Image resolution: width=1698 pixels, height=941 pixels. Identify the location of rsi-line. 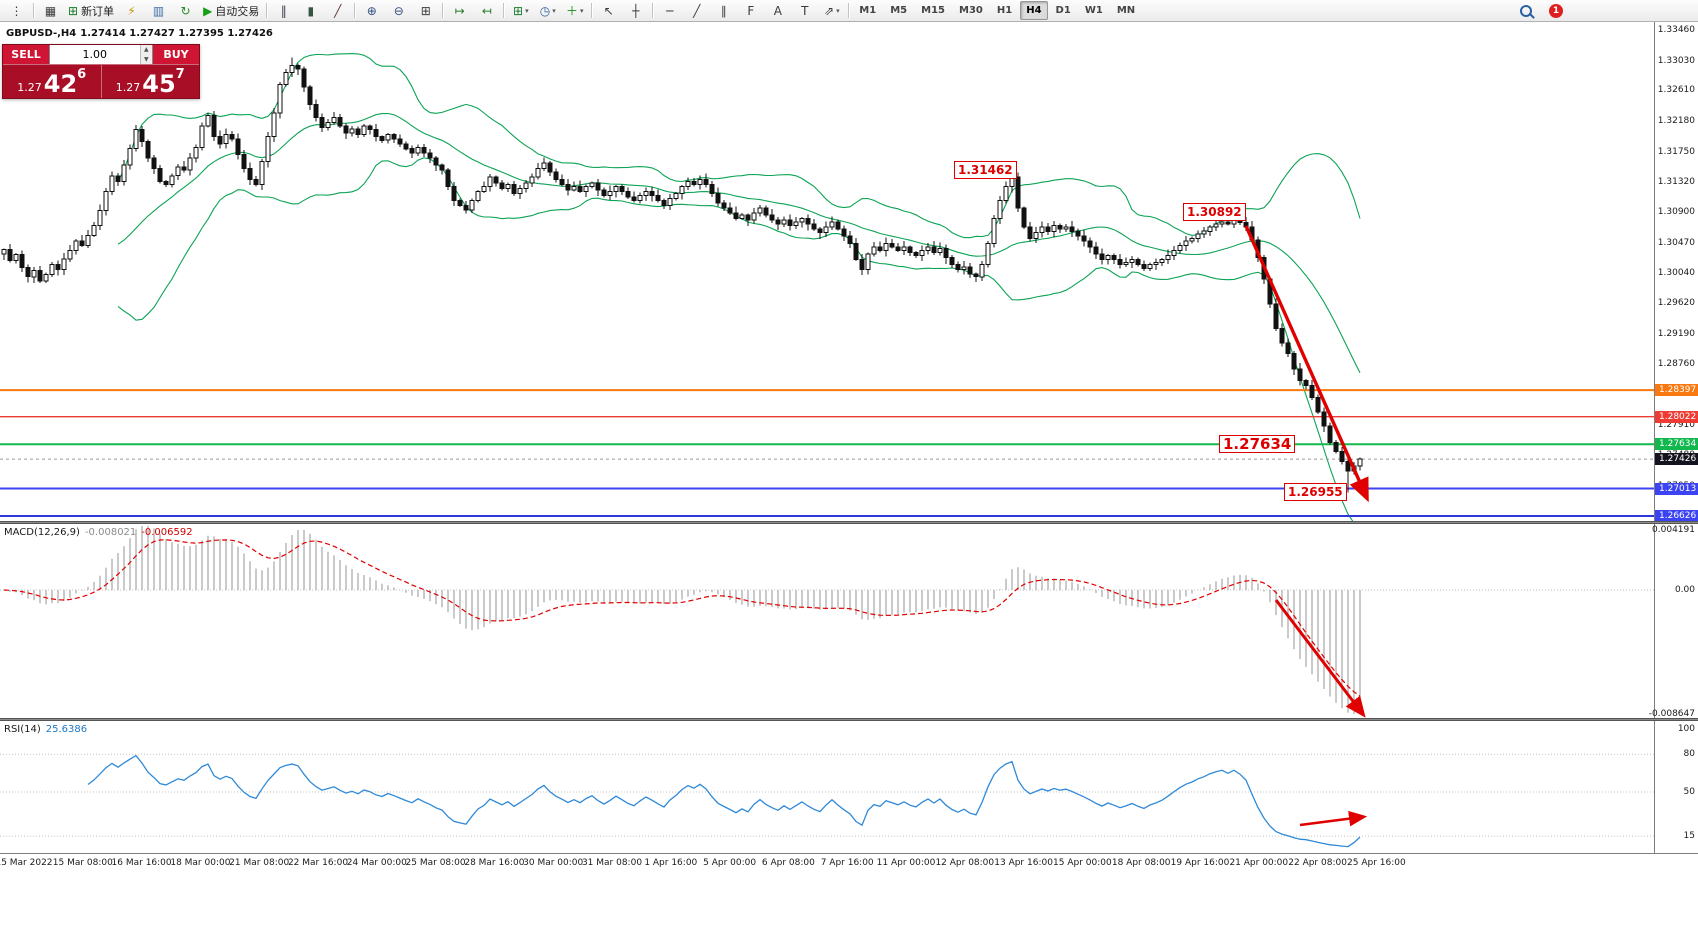
(724, 801).